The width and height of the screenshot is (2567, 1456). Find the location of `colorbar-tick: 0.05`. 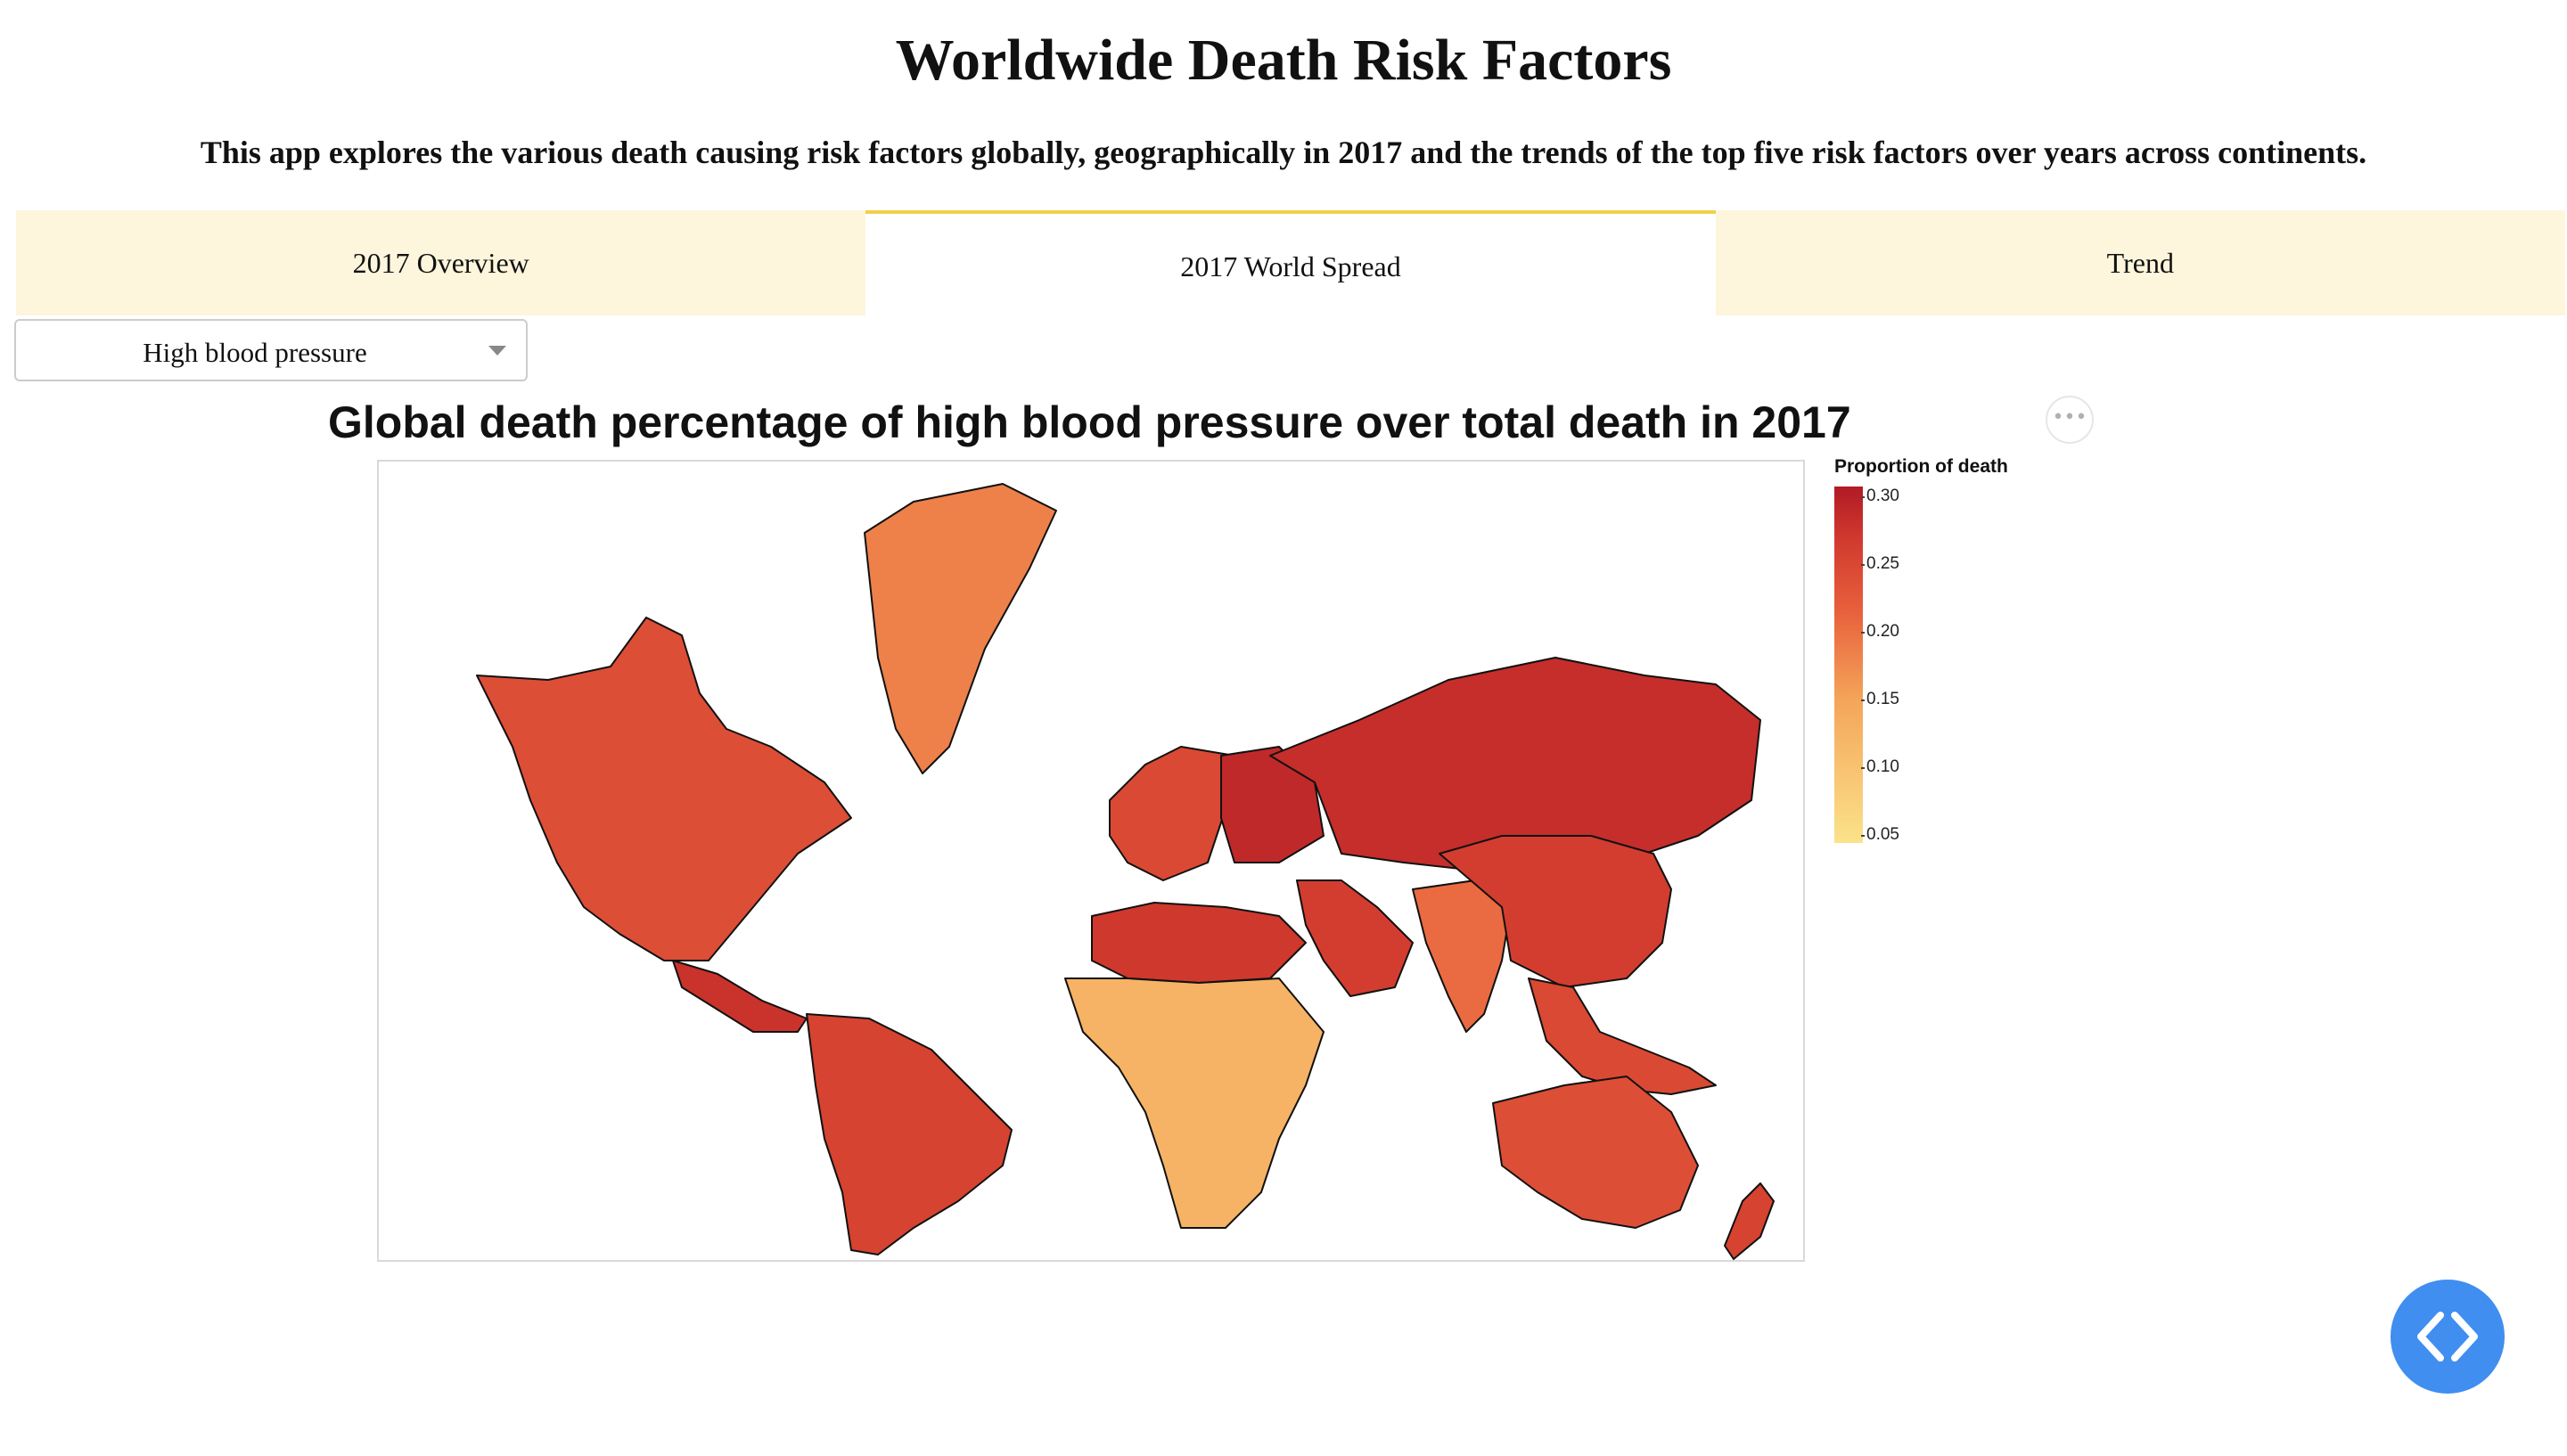

colorbar-tick: 0.05 is located at coordinates (1880, 835).